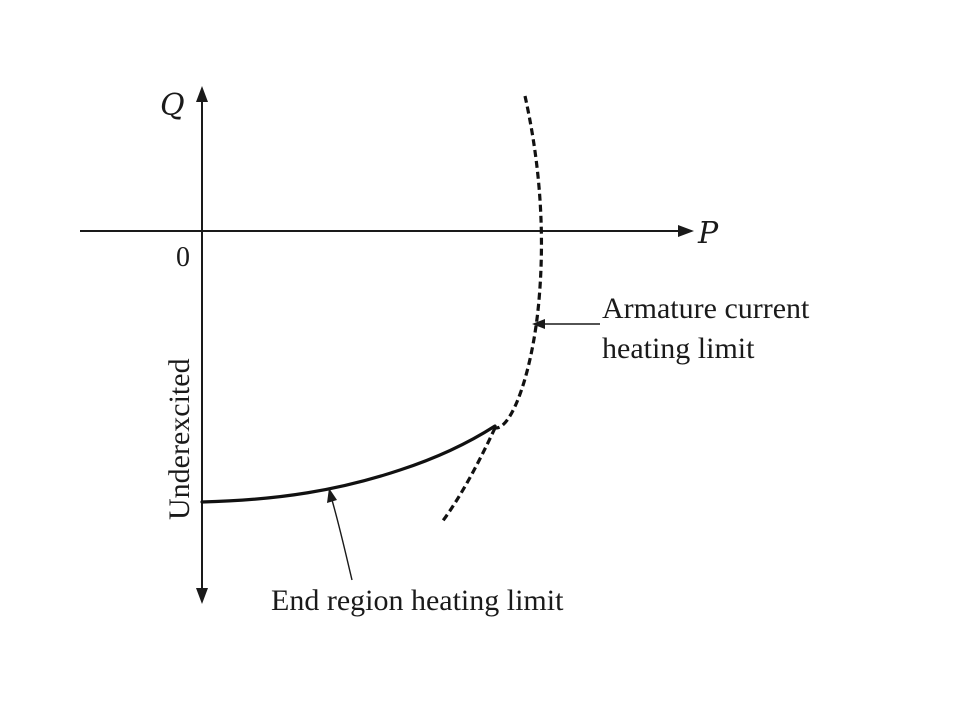 This screenshot has width=960, height=720. Describe the element at coordinates (202, 94) in the screenshot. I see `q-axis-arrowhead-top` at that location.